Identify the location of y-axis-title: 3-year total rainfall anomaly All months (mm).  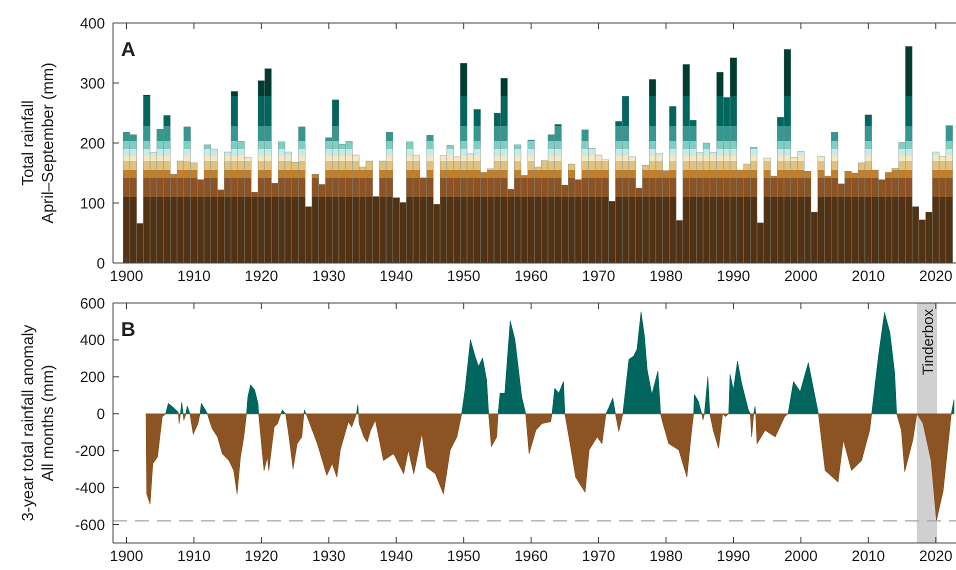
(38, 423).